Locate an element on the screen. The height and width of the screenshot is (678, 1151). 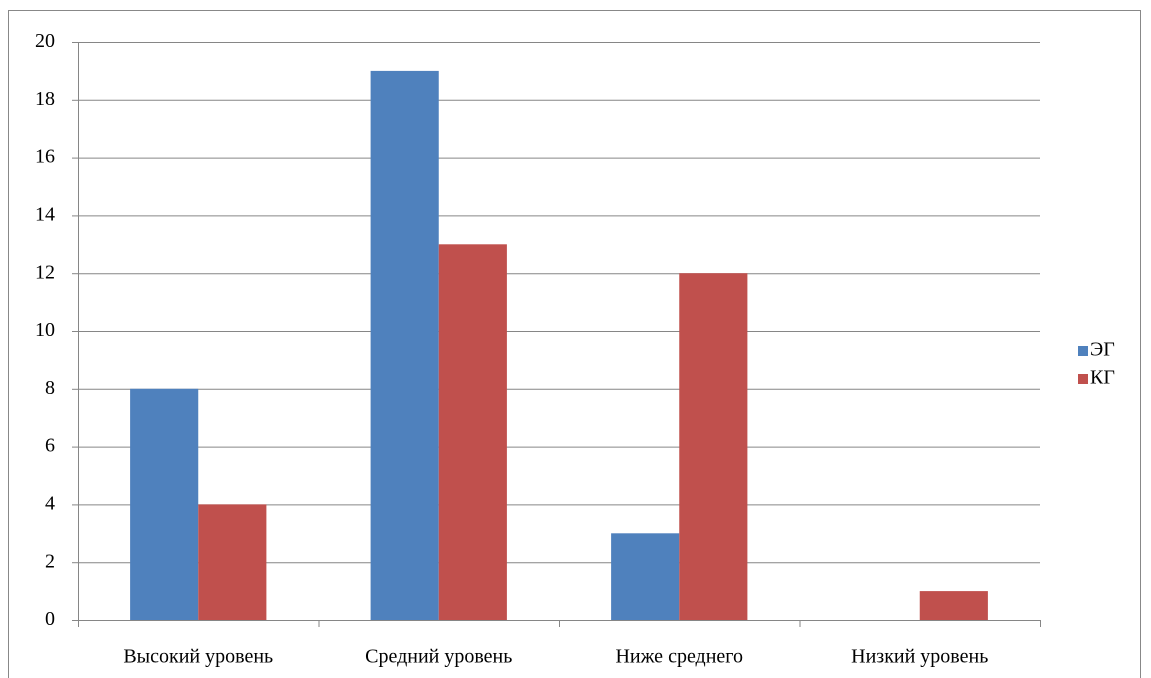
y-tick-label: 18 is located at coordinates (45, 99).